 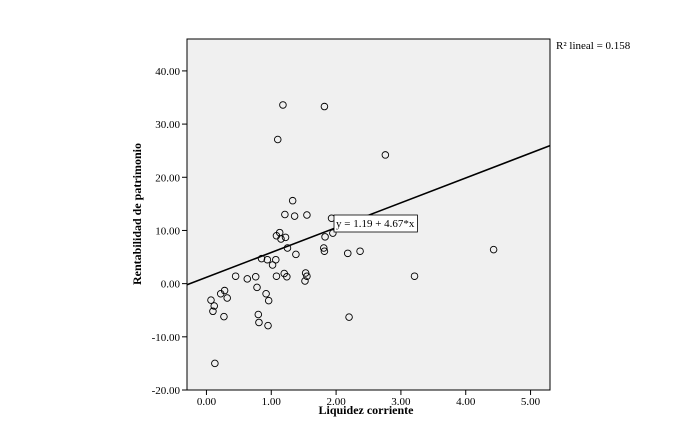 I want to click on y-axis-ticks: -20.00 -10.00 0.00 10.00 20.00 30.00 40.00, so click(x=169, y=231).